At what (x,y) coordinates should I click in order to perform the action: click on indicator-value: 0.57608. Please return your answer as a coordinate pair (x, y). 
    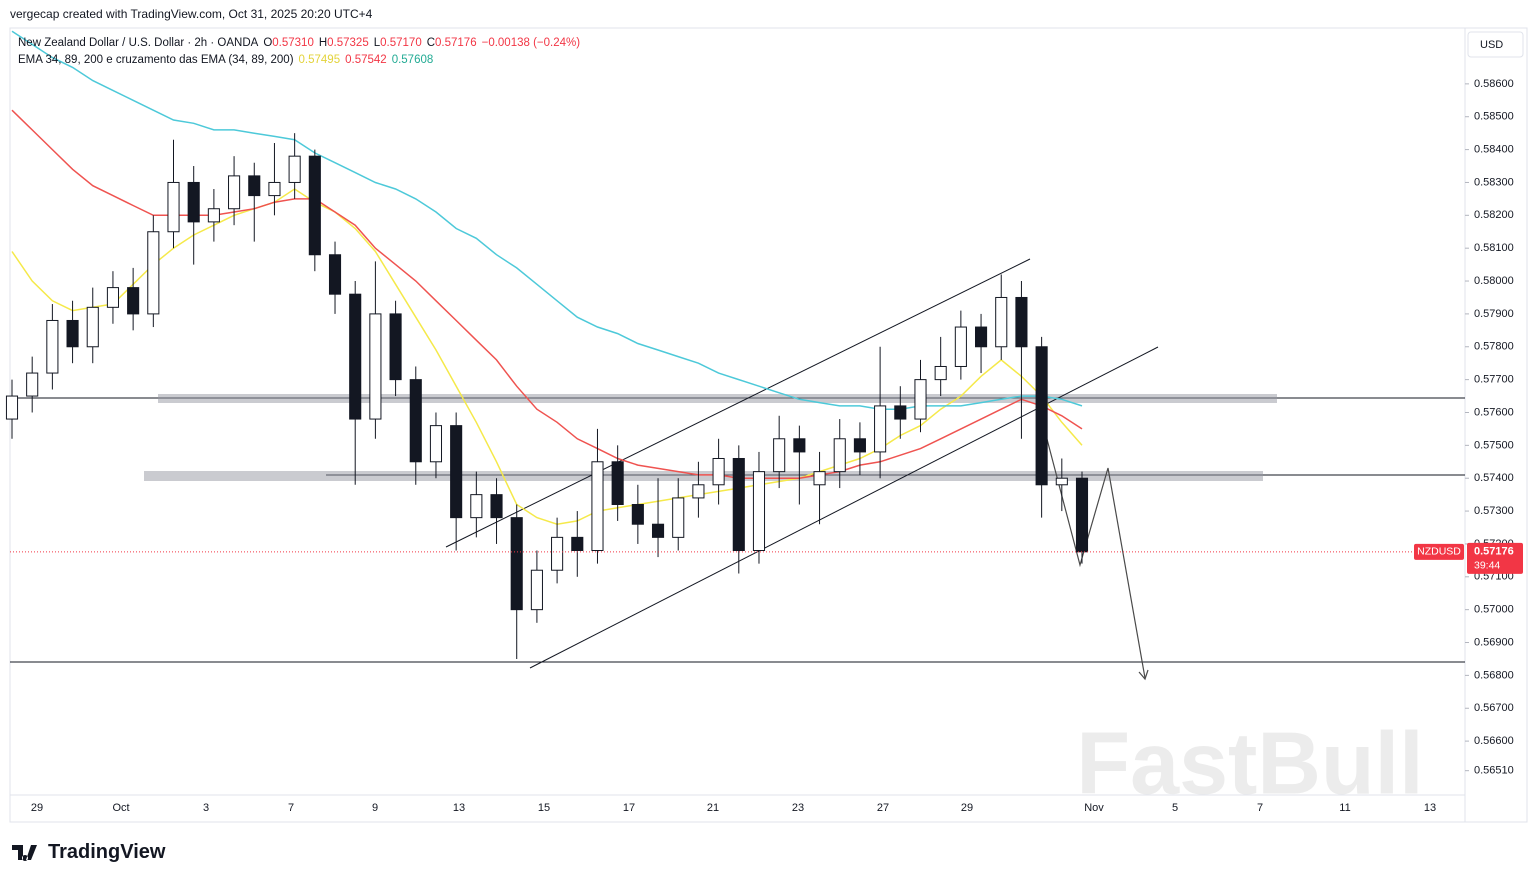
    Looking at the image, I should click on (412, 60).